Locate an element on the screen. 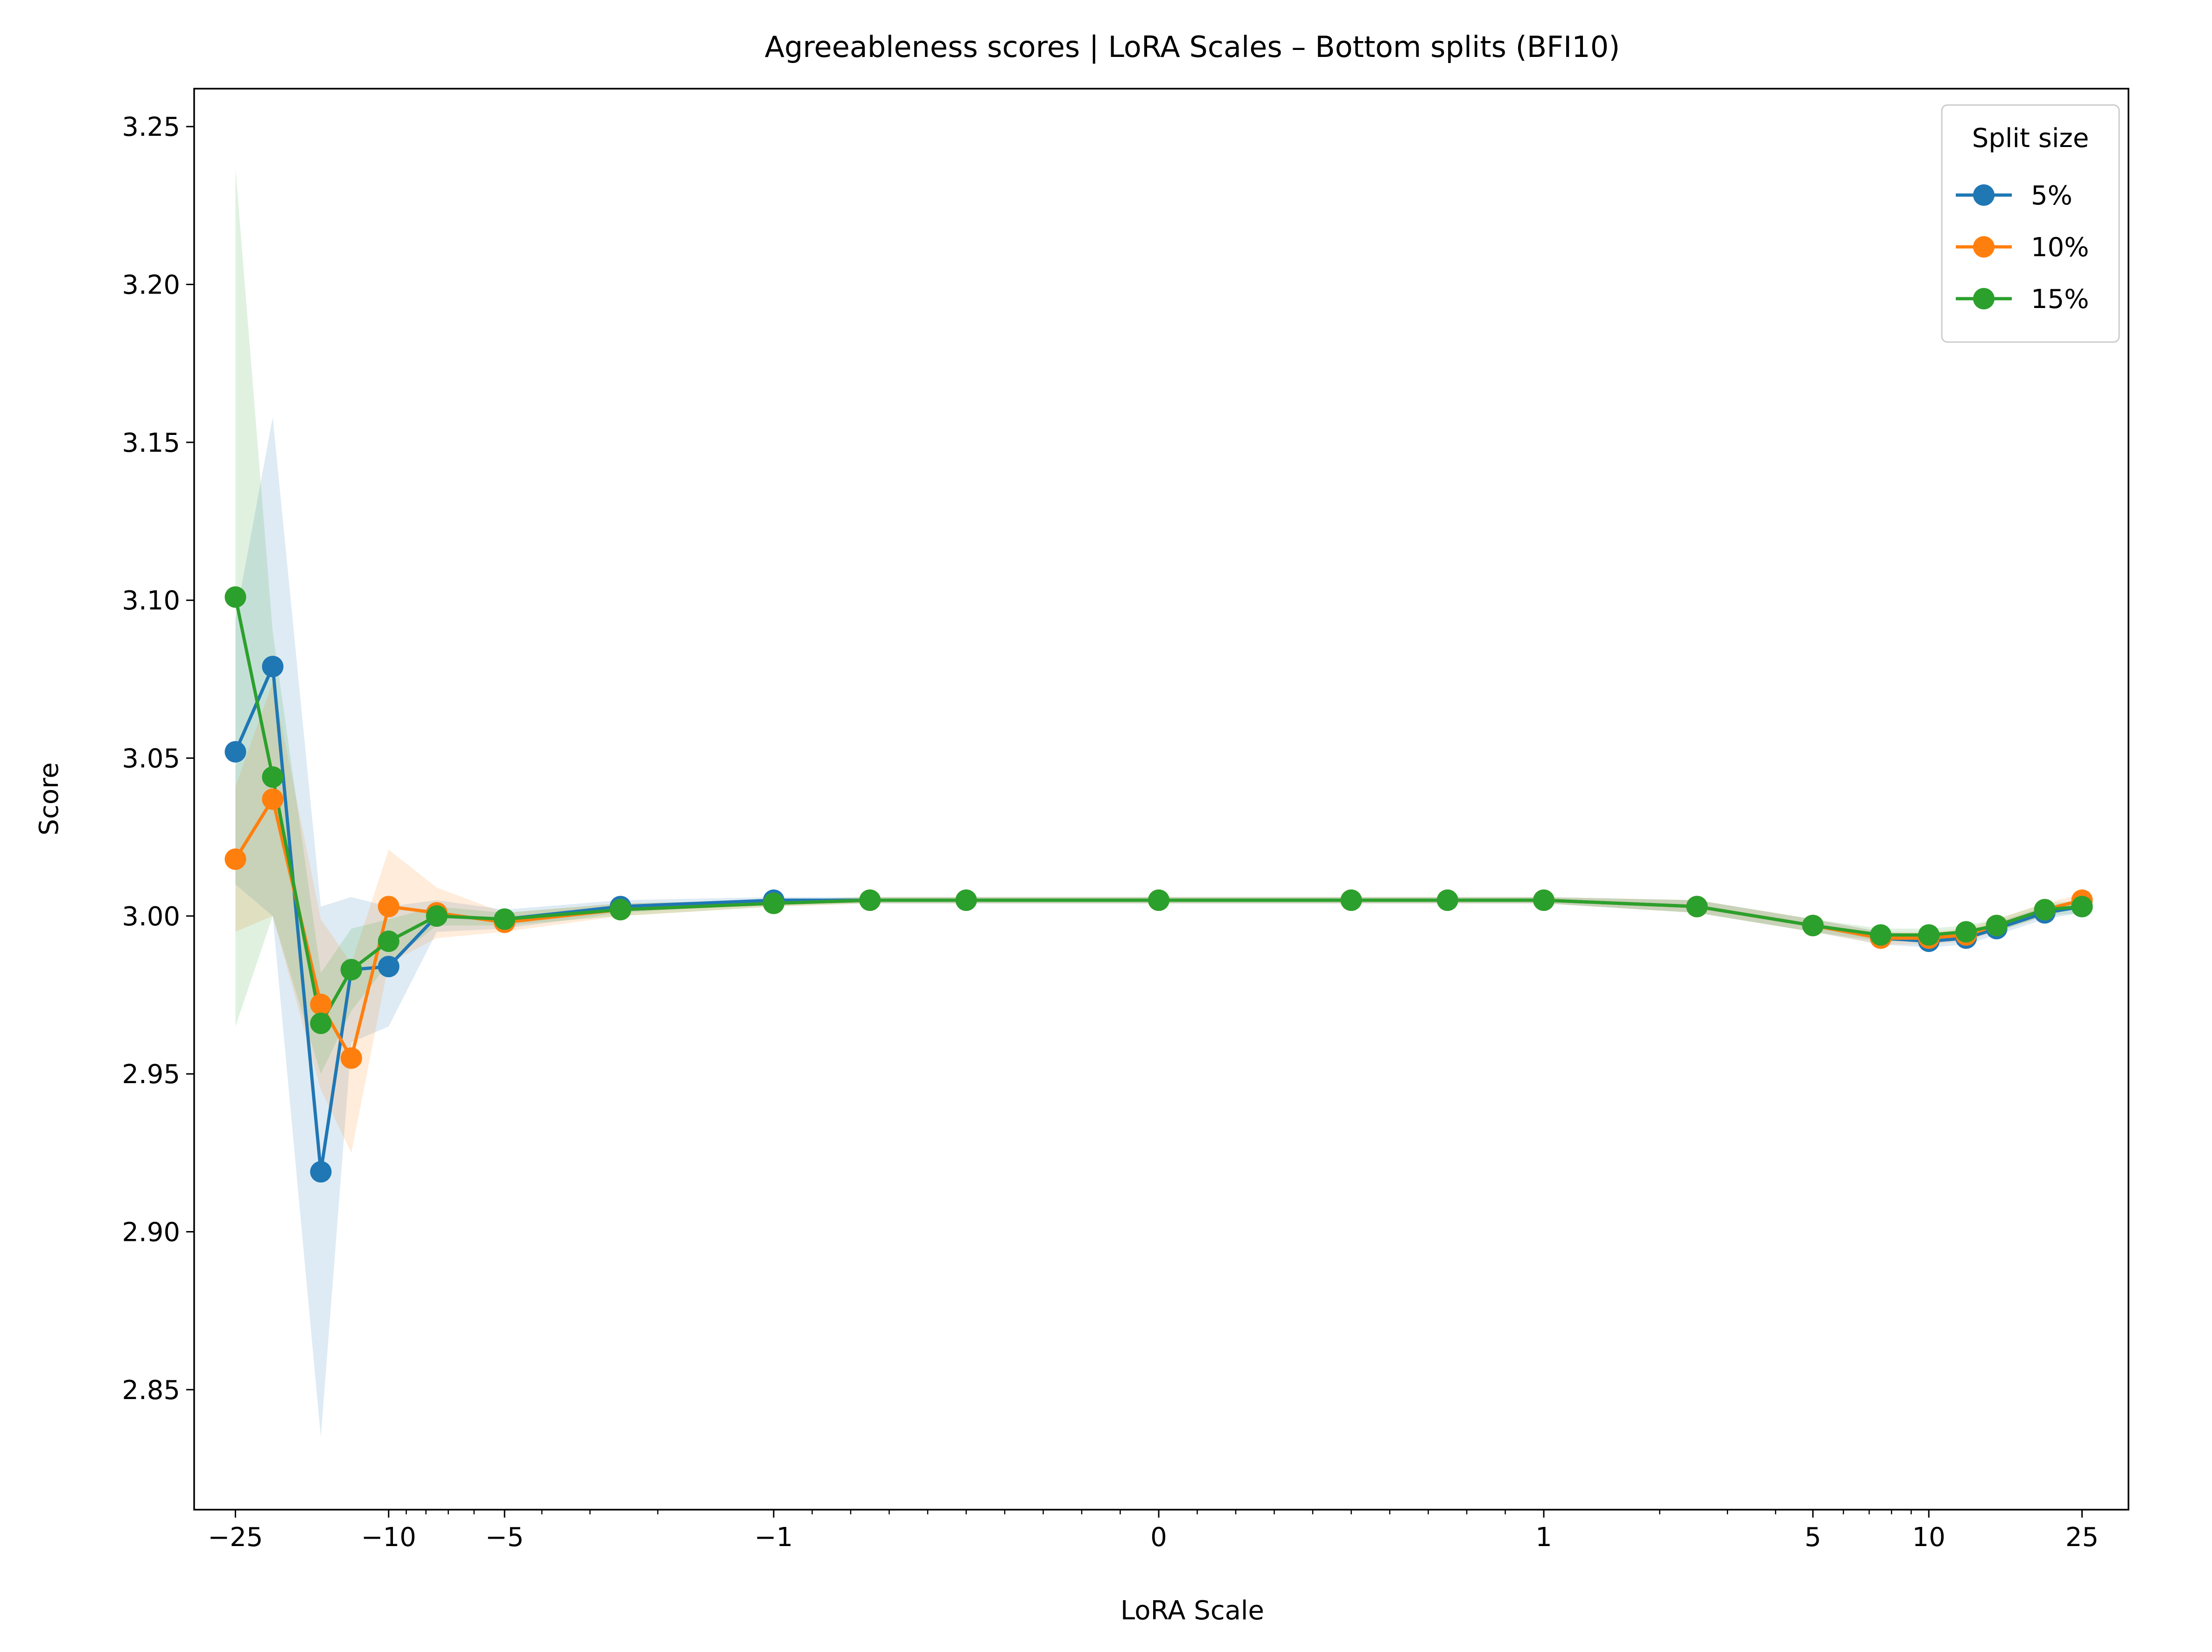 This screenshot has height=1652, width=2212. legend-label: 10% is located at coordinates (2060, 248).